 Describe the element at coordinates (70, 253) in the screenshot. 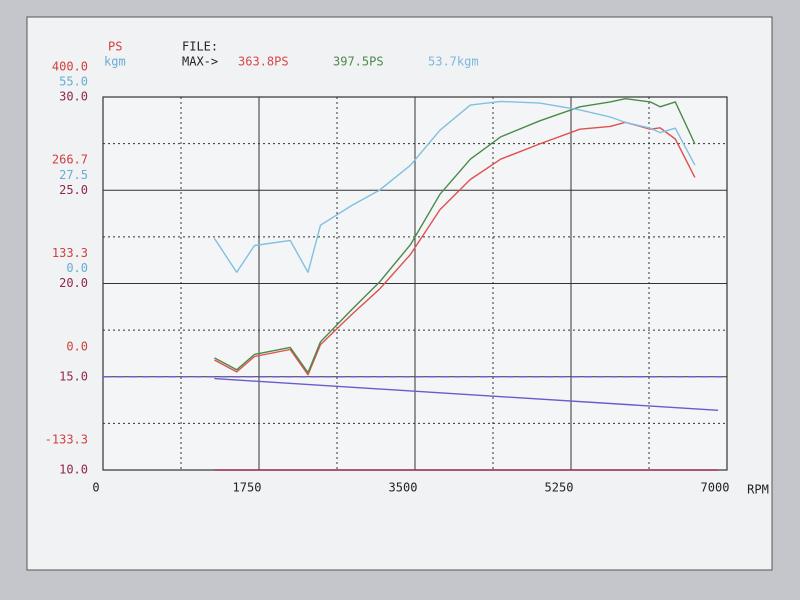

I see `y-tick-label: 133.3` at that location.